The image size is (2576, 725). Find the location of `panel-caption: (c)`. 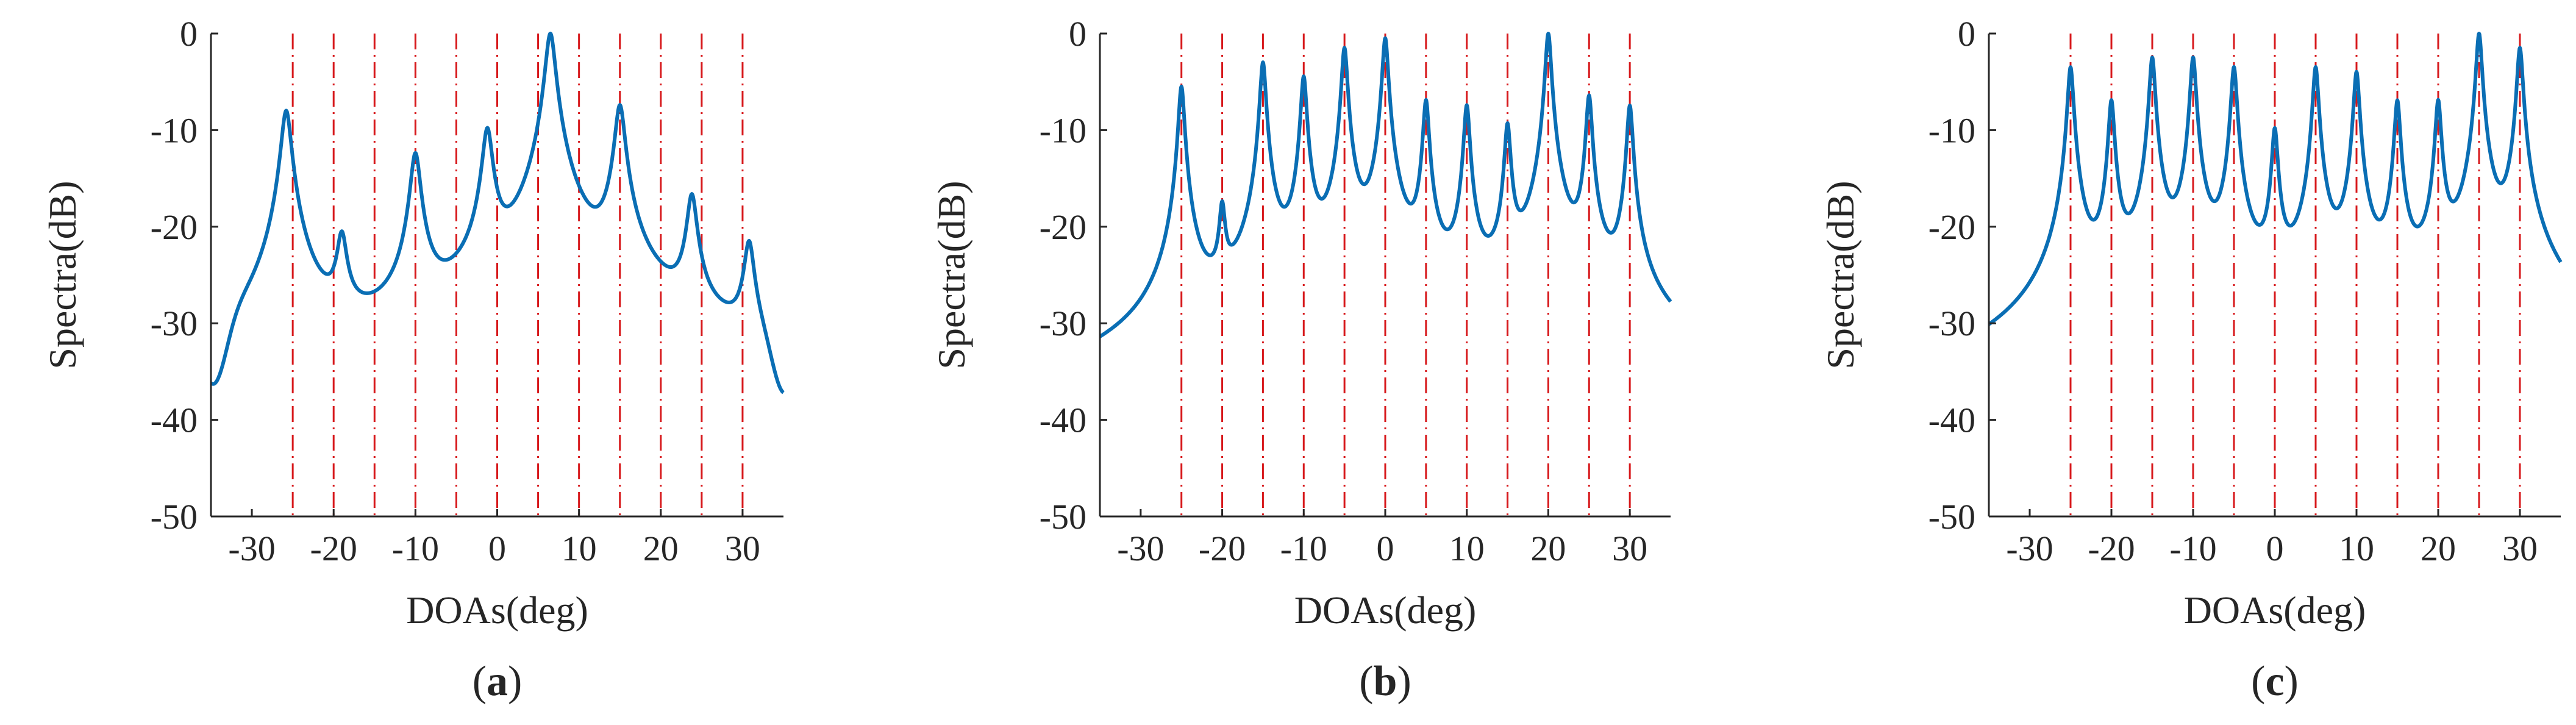

panel-caption: (c) is located at coordinates (2275, 681).